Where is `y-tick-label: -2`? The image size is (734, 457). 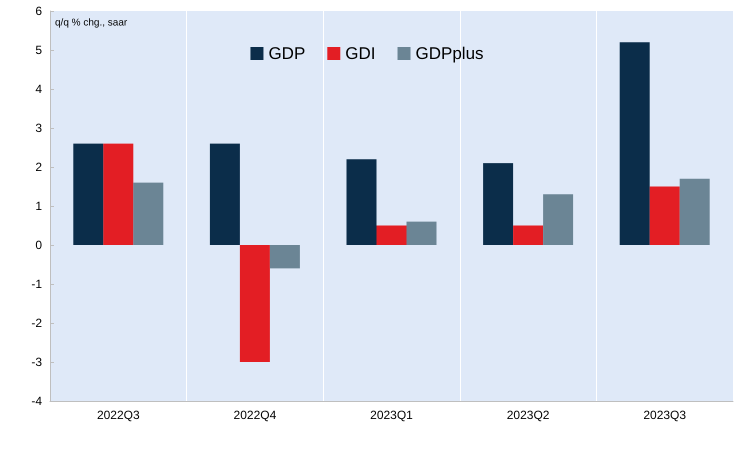
y-tick-label: -2 is located at coordinates (36, 323).